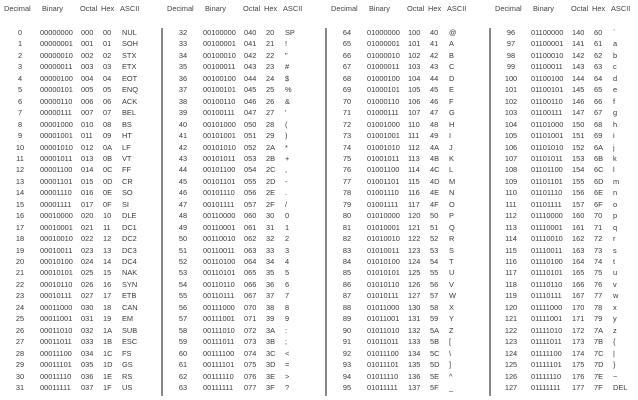 The image size is (638, 400). Describe the element at coordinates (414, 113) in the screenshot. I see `cell-octal: 107` at that location.